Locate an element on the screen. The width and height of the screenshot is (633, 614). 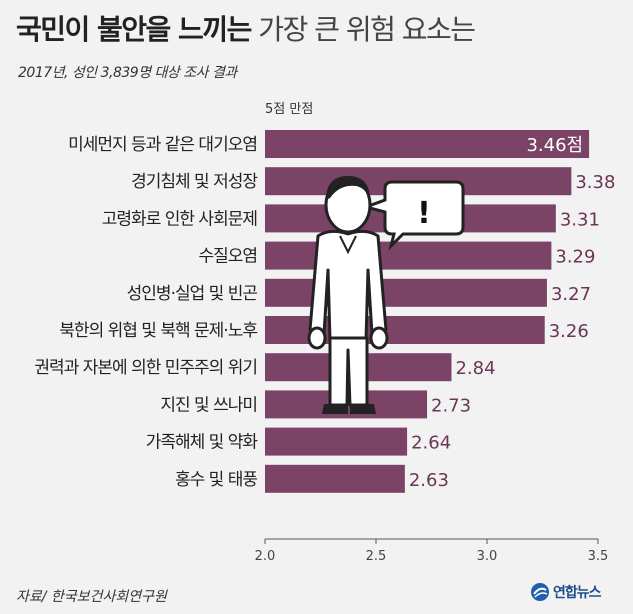
value-label-4: 3.27 is located at coordinates (571, 294).